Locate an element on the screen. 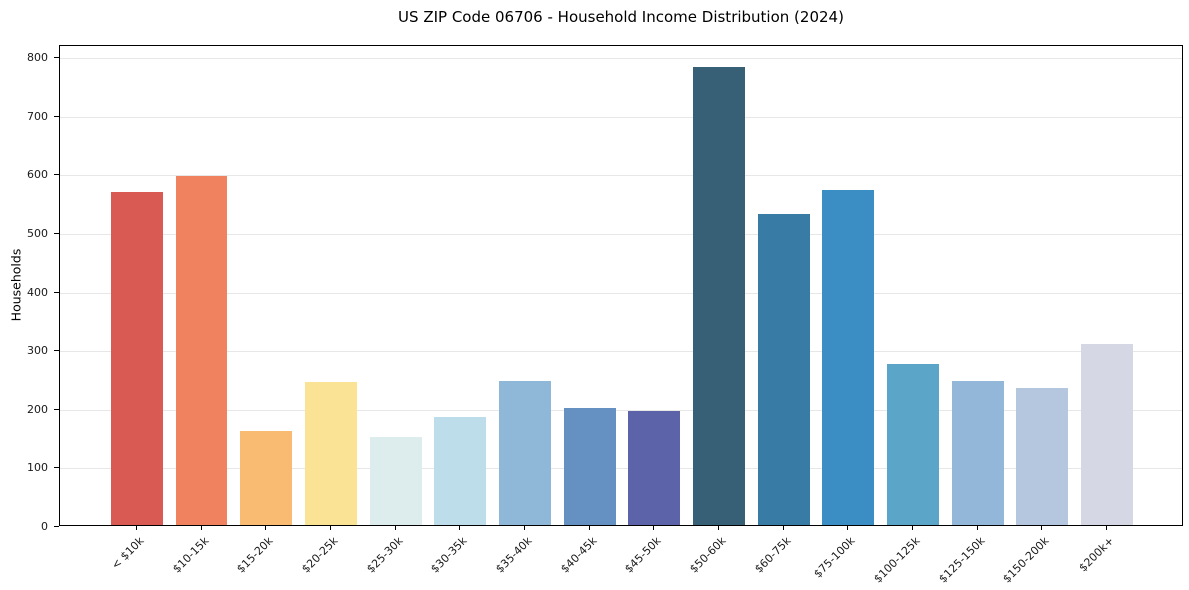  bar-< $10k is located at coordinates (137, 358).